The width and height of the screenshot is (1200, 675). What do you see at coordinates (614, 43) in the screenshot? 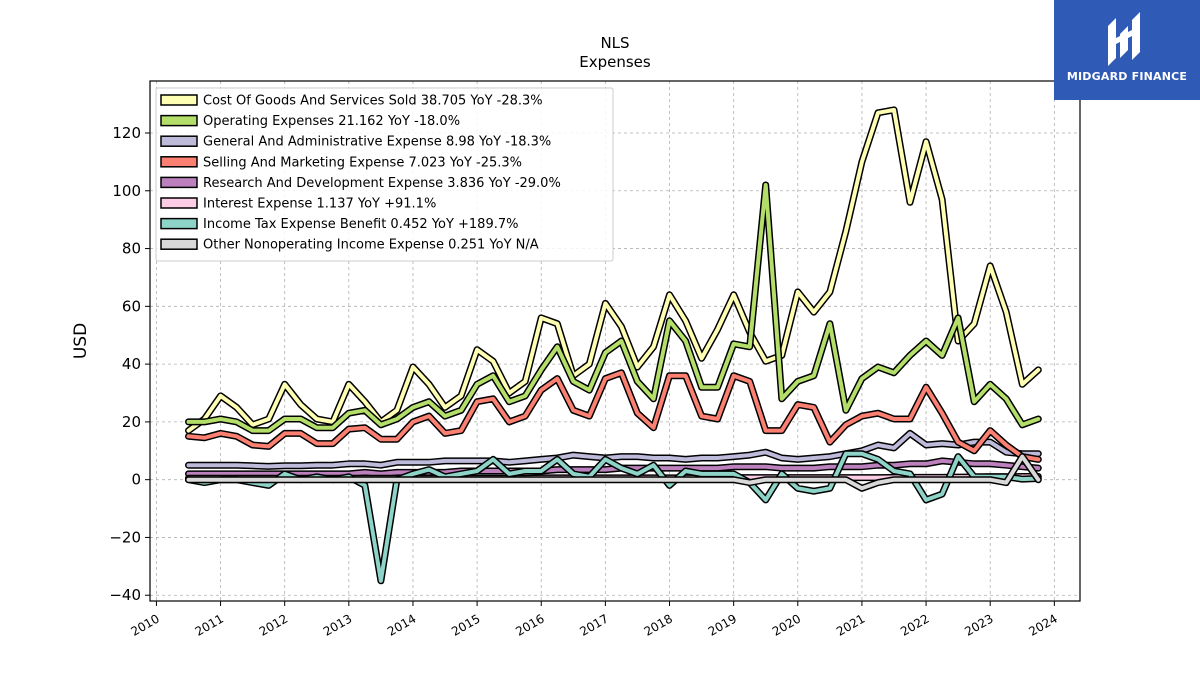
I see `chart-title: NLS` at bounding box center [614, 43].